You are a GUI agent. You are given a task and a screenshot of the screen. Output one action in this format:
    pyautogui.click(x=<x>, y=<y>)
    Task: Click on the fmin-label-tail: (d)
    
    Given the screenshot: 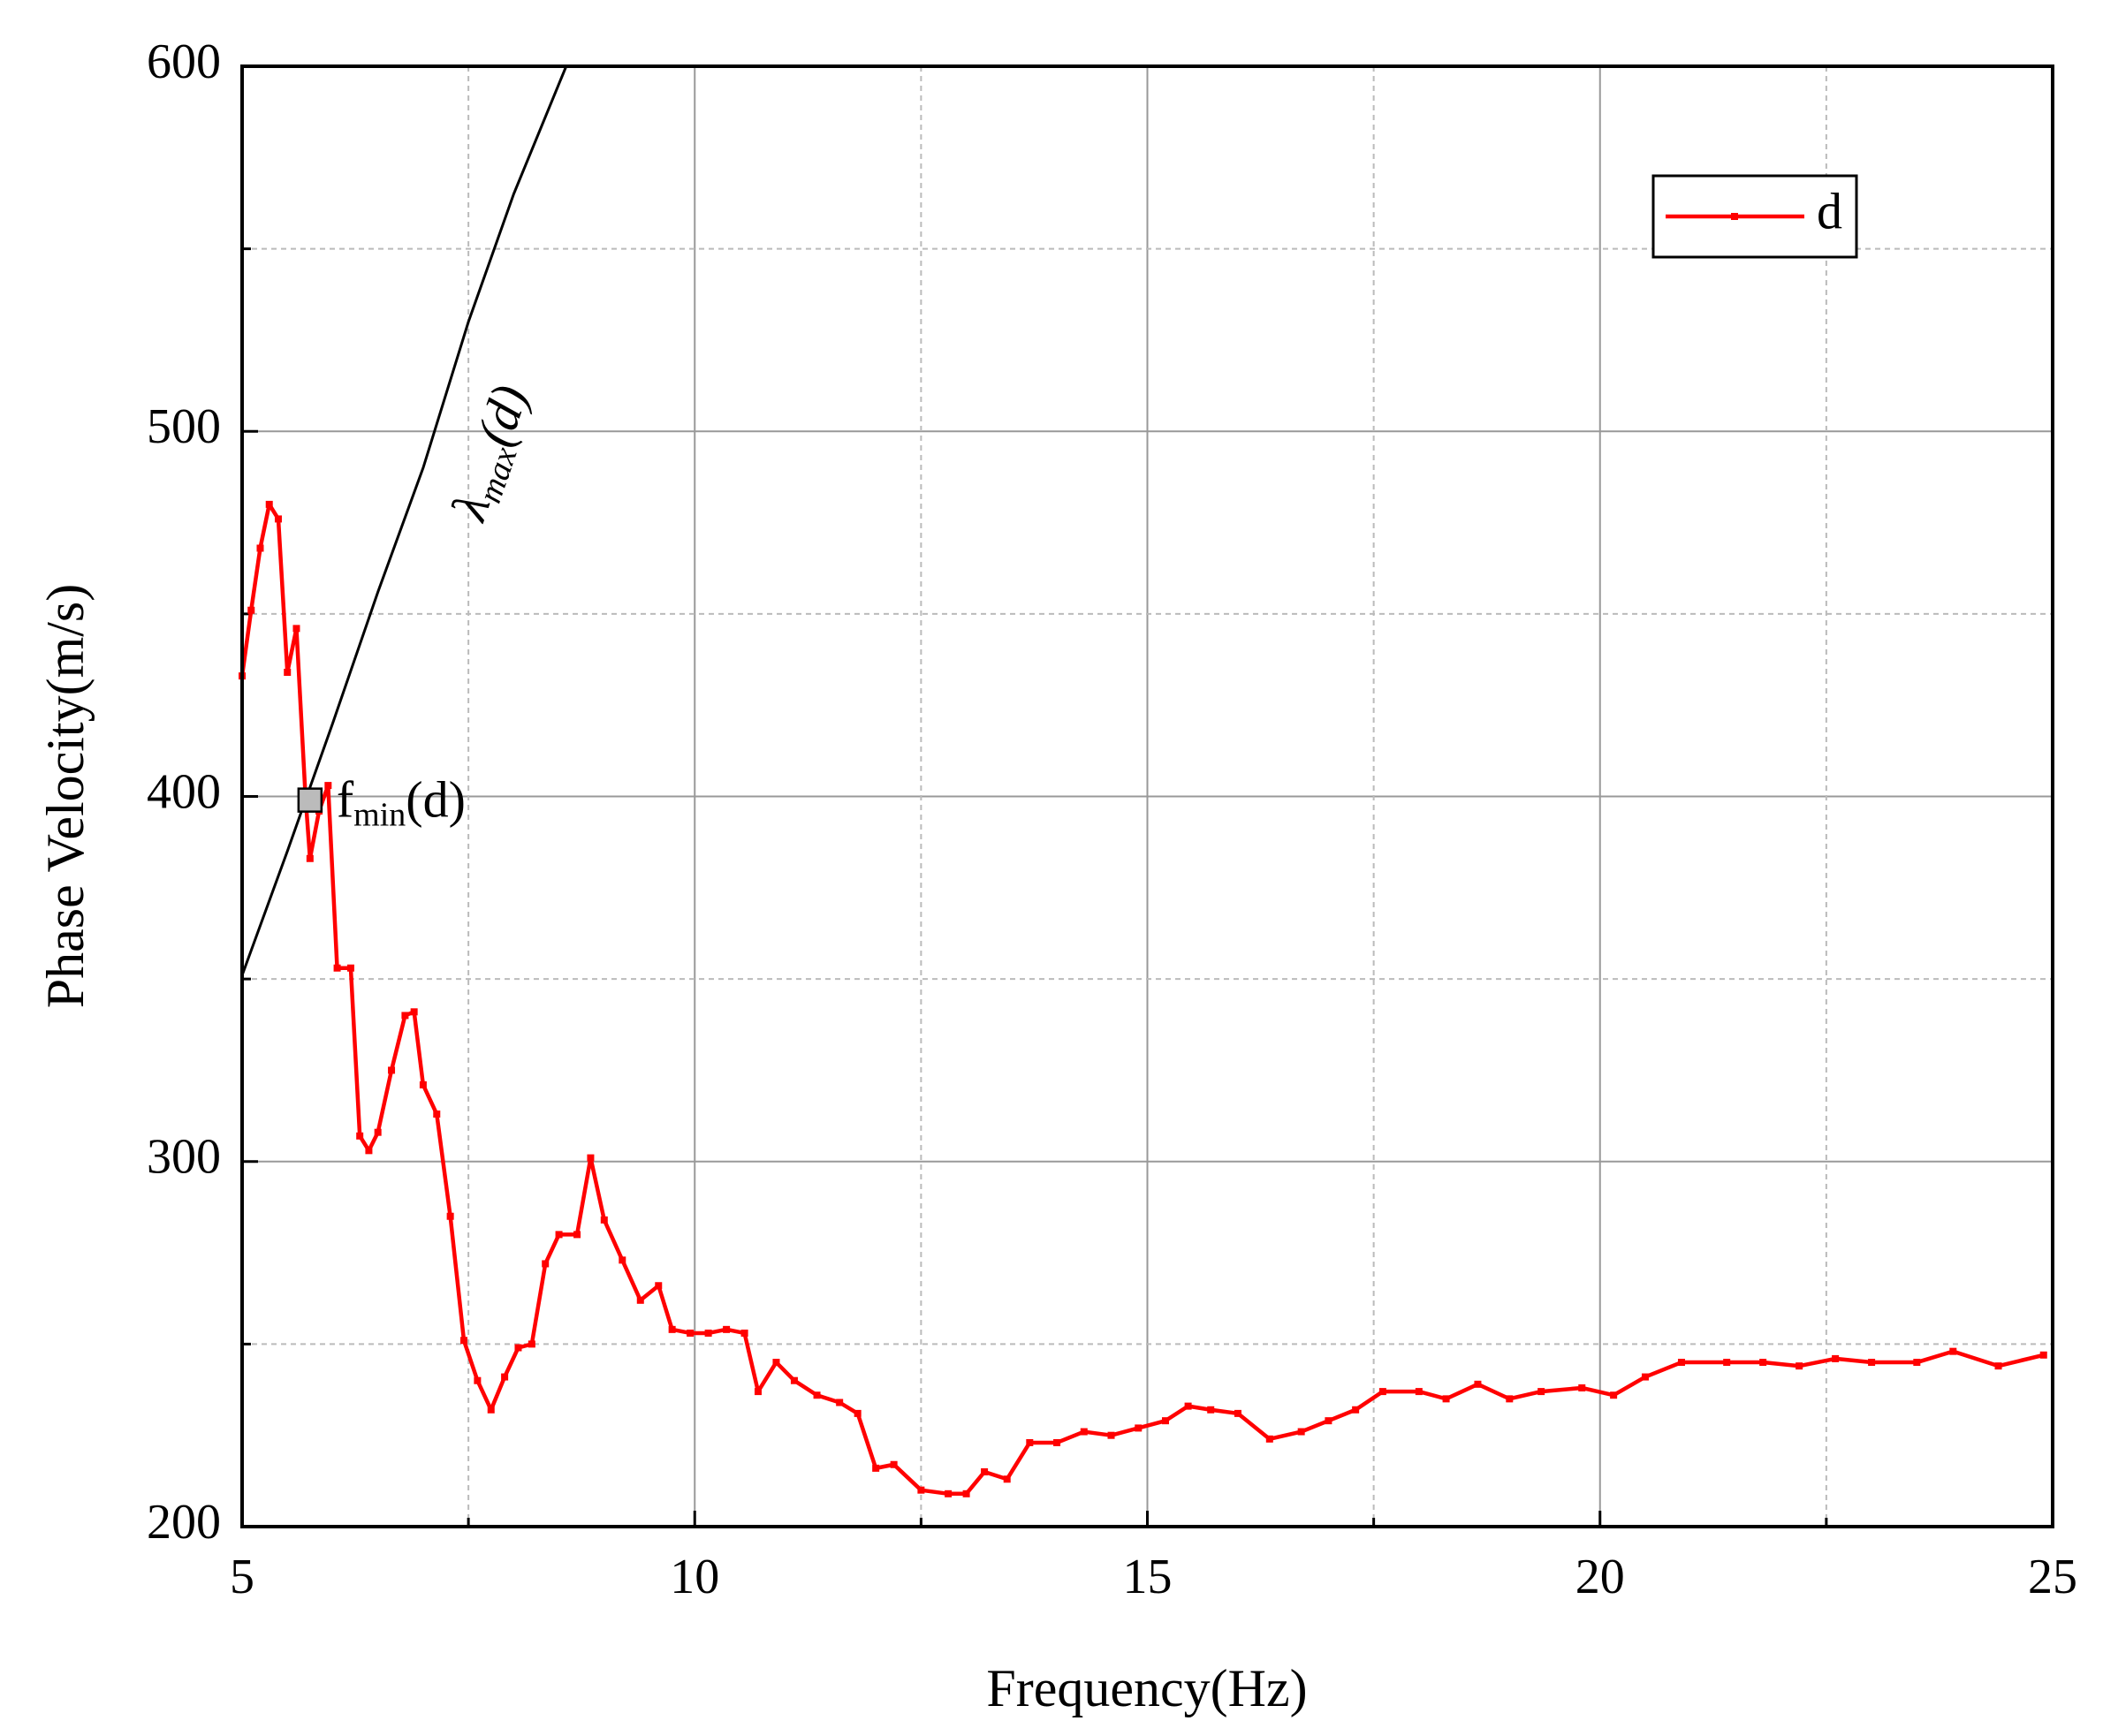 What is the action you would take?
    pyautogui.click(x=436, y=800)
    